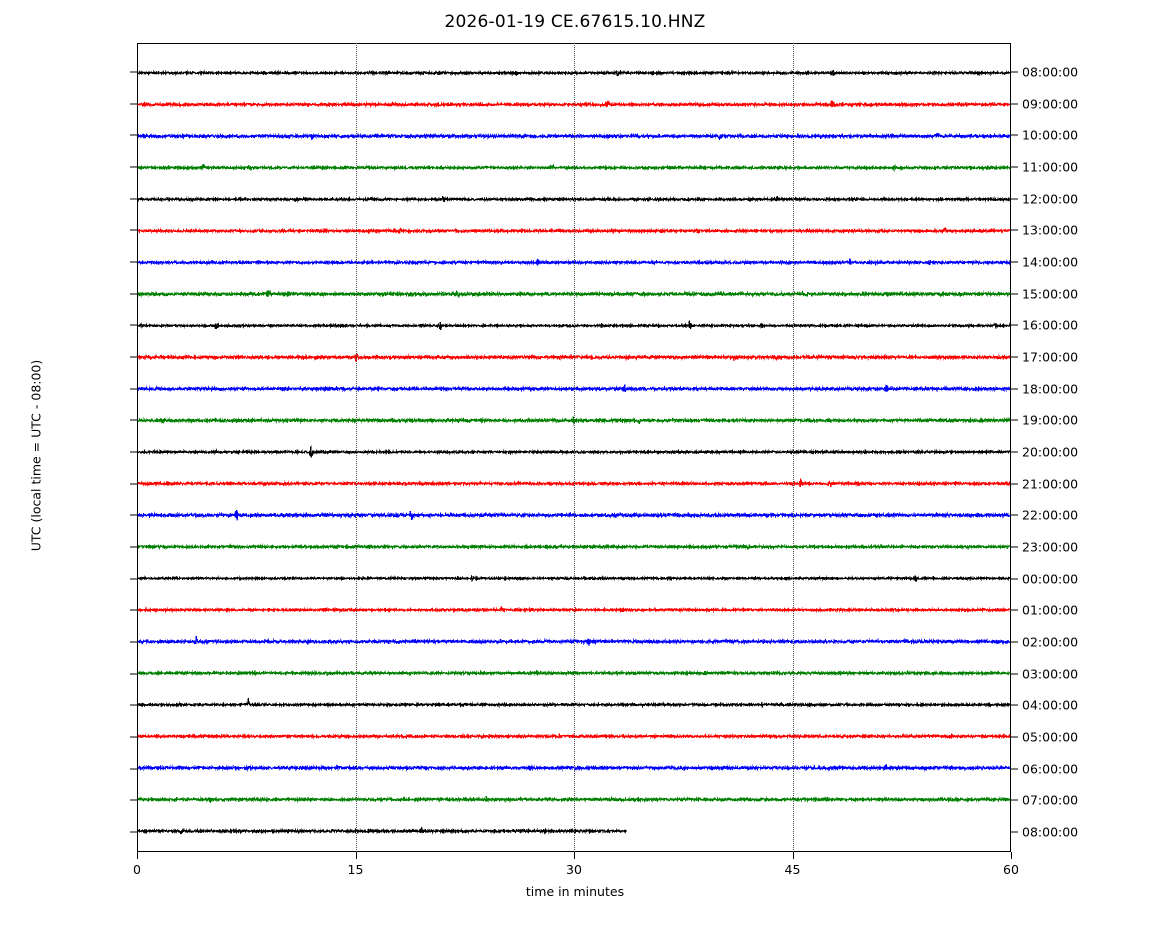 The height and width of the screenshot is (950, 1150). Describe the element at coordinates (793, 447) in the screenshot. I see `gridline-45min` at that location.